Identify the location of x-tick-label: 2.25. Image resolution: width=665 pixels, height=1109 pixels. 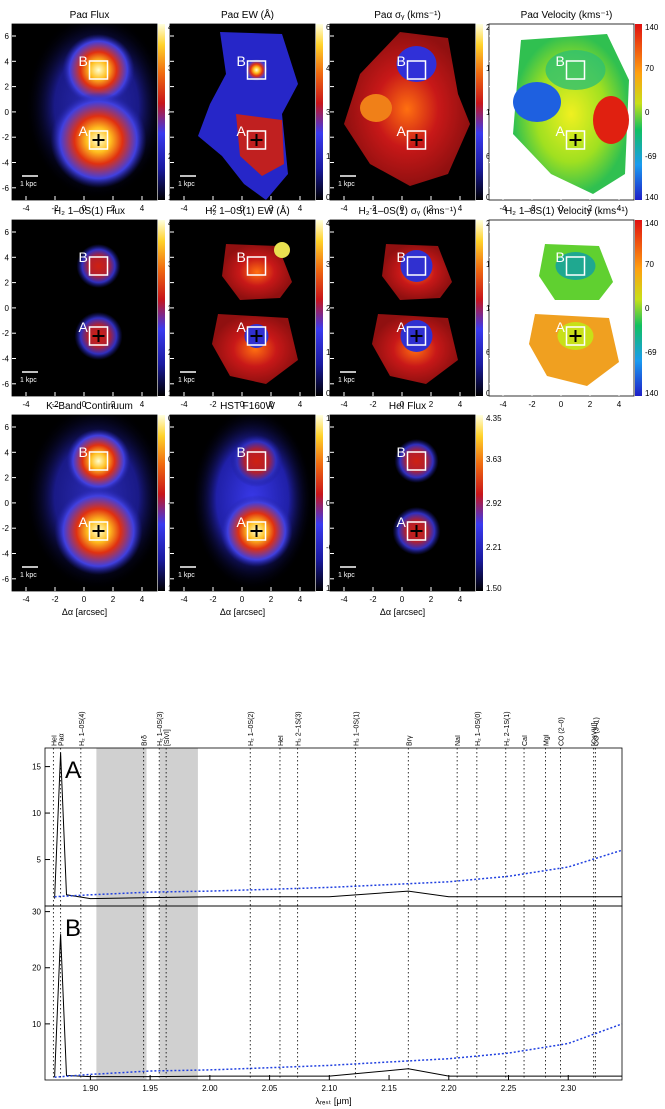
(509, 1088).